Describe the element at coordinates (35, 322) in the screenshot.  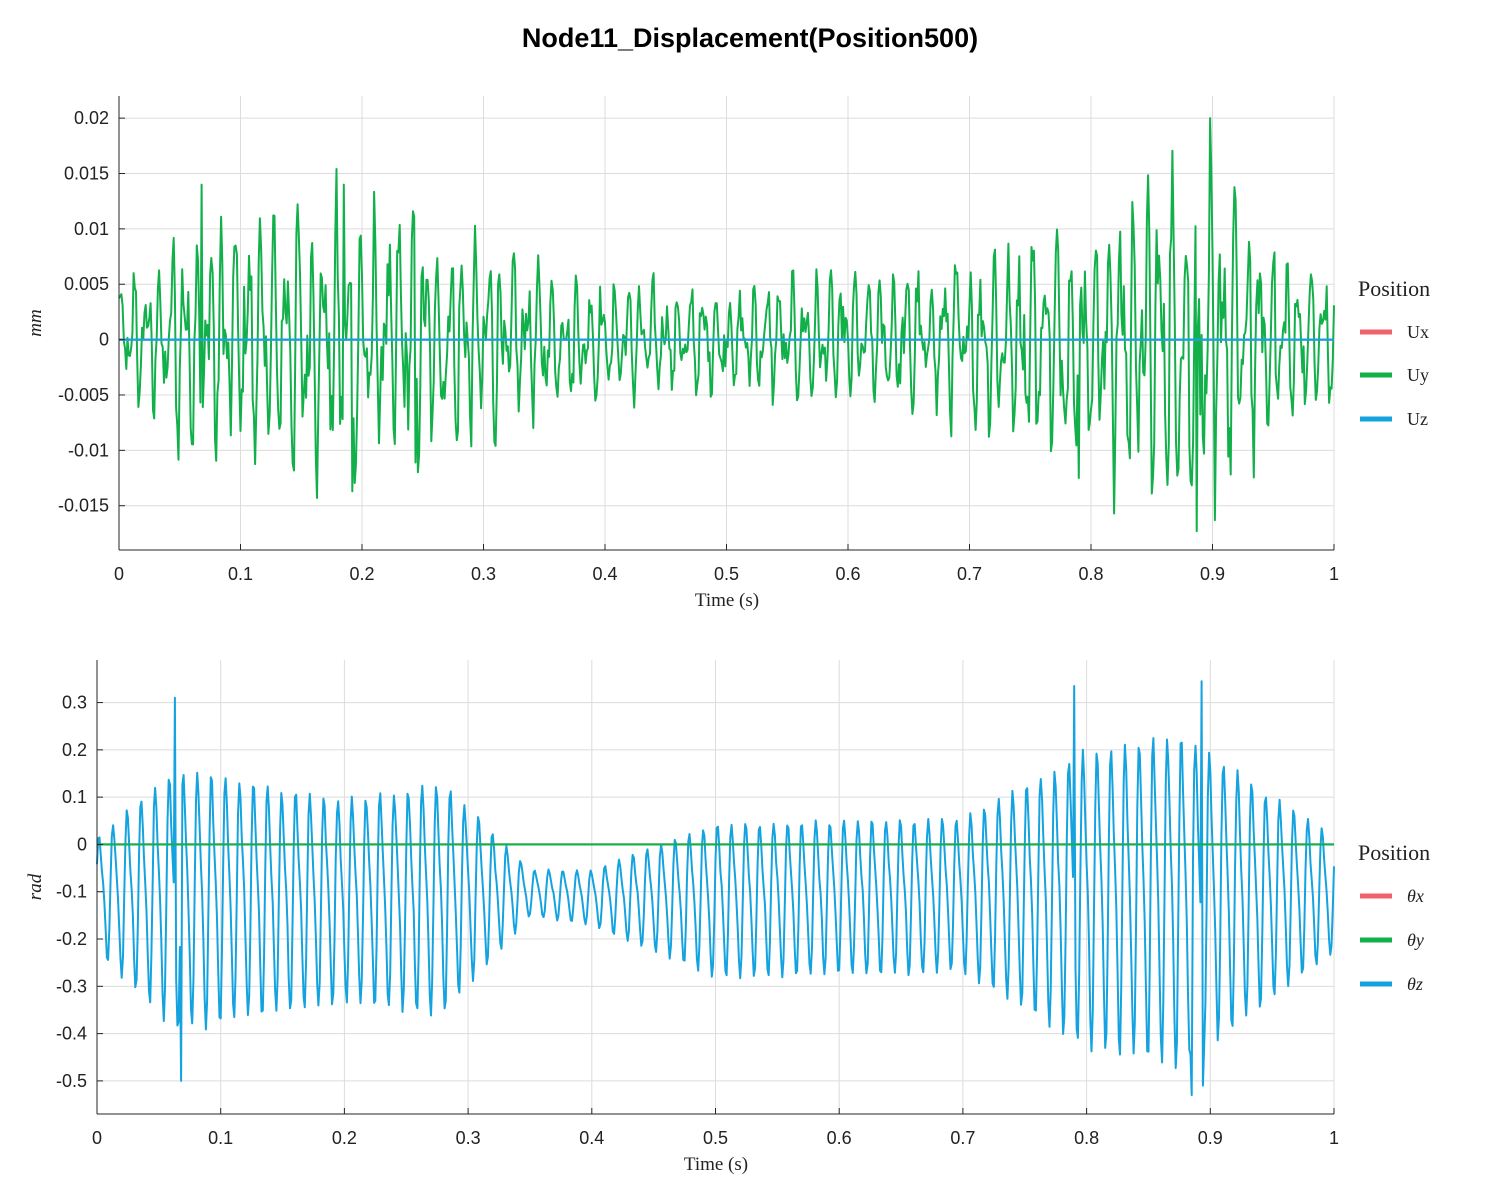
I see `y-axis-label: mm` at that location.